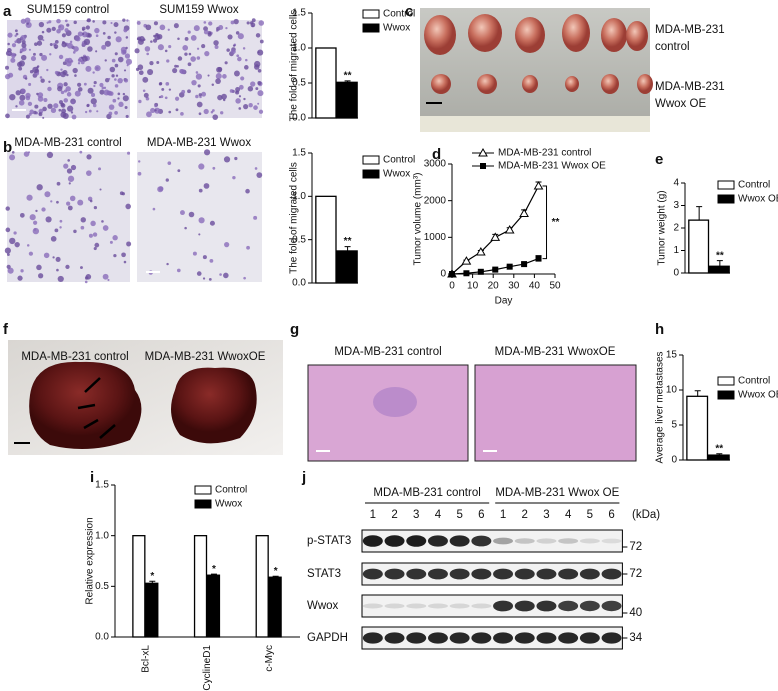 The width and height of the screenshot is (778, 691). I want to click on annotation: *, so click(276, 571).